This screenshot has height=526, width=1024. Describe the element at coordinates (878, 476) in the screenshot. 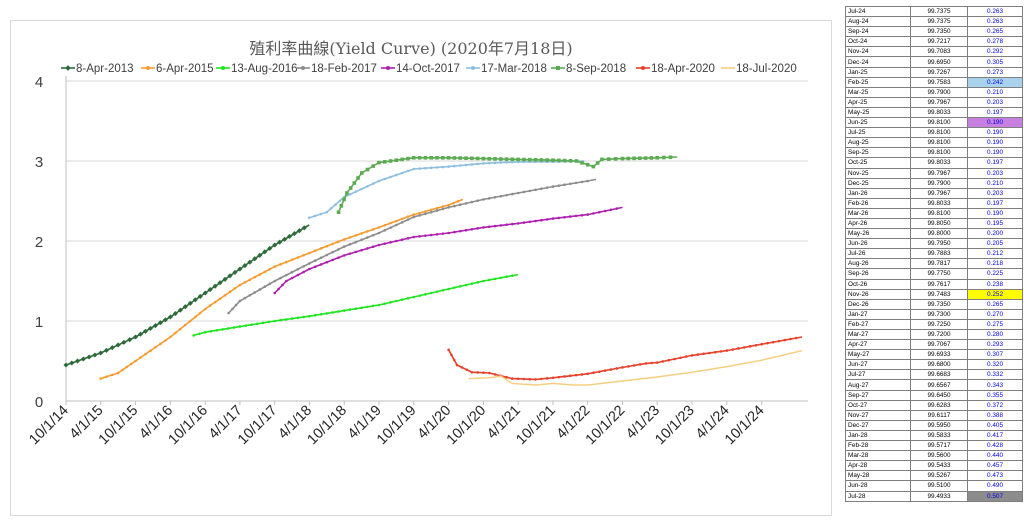

I see `month-cell: May-28` at that location.